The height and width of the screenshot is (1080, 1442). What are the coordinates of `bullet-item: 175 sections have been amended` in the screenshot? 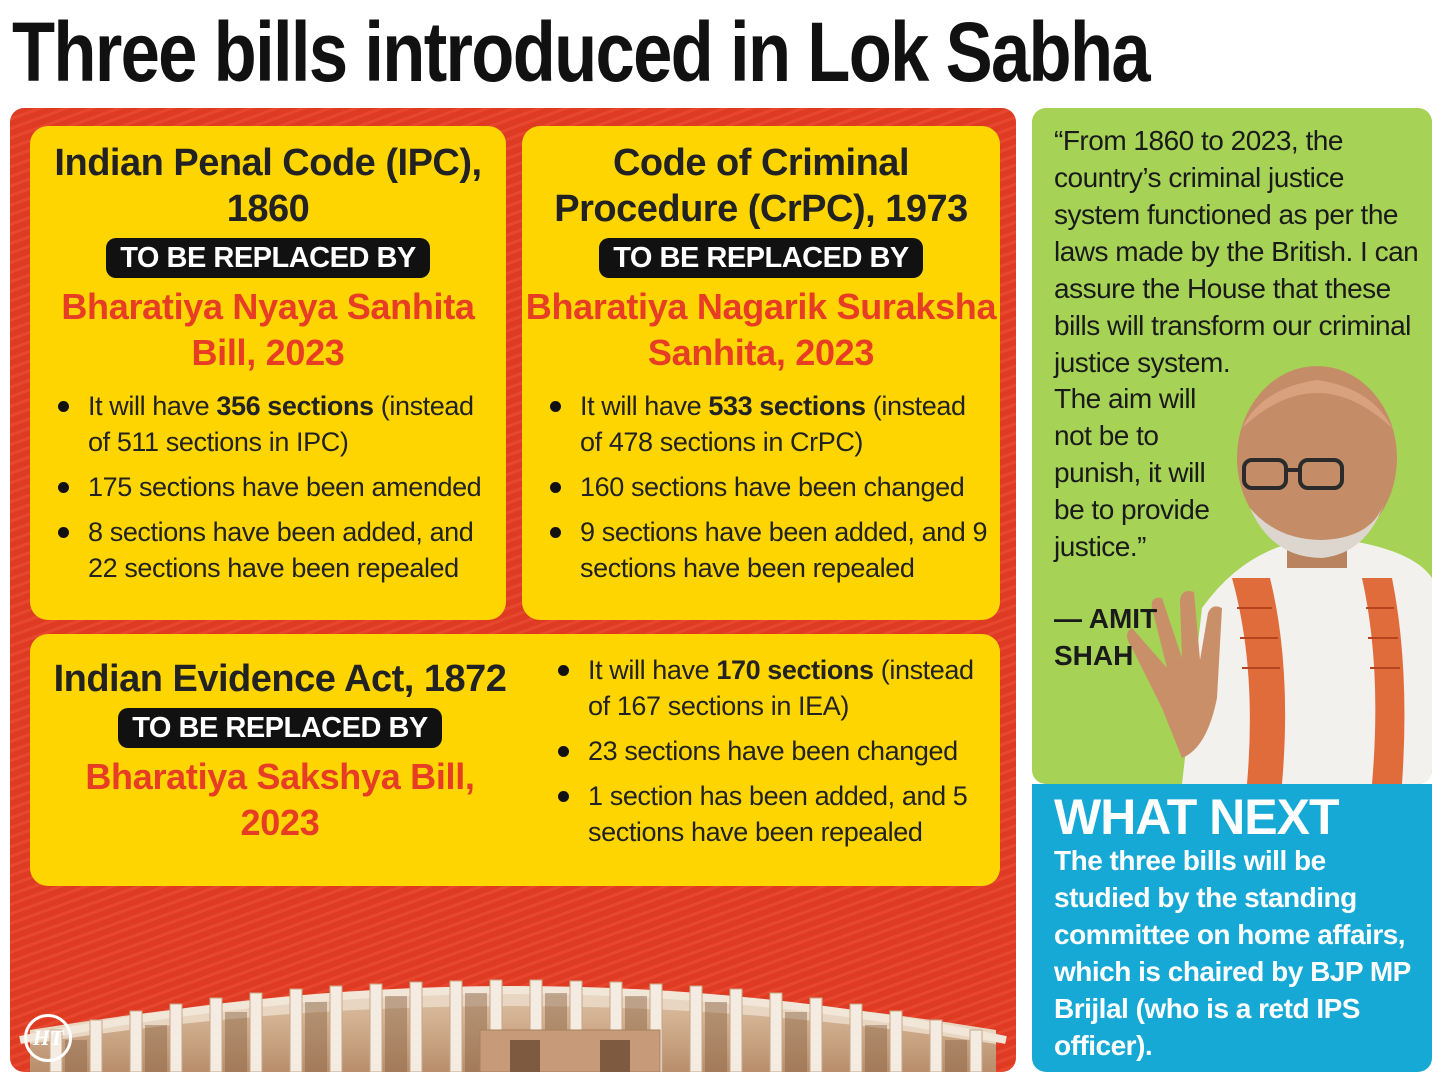 It's located at (276, 487).